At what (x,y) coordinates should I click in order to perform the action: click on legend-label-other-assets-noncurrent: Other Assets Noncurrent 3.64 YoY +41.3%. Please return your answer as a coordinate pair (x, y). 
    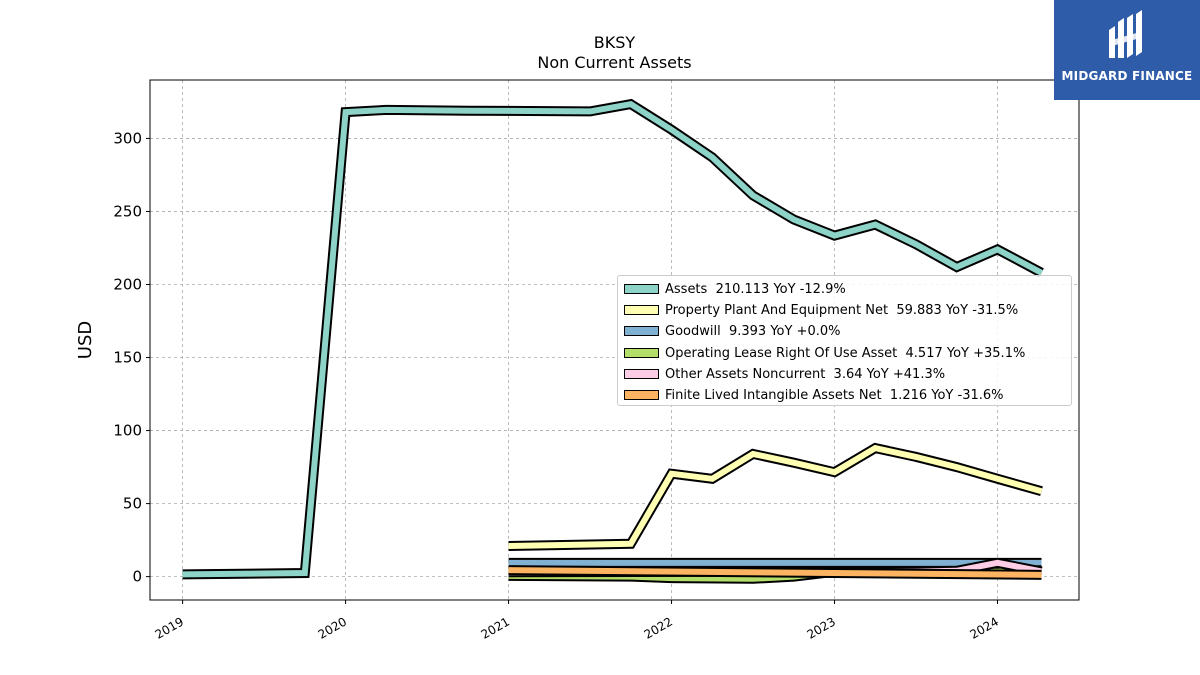
    Looking at the image, I should click on (805, 374).